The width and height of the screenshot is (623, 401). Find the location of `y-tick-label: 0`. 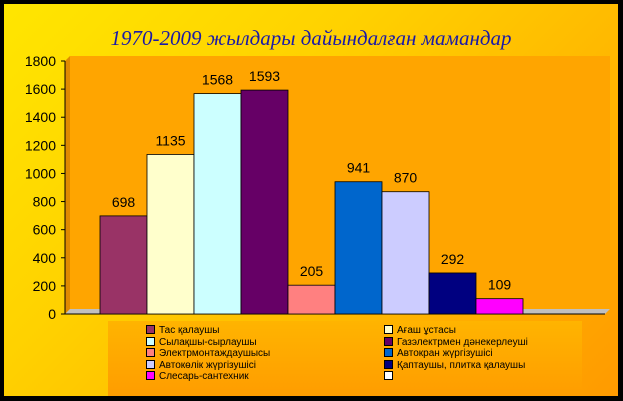

y-tick-label: 0 is located at coordinates (52, 314).